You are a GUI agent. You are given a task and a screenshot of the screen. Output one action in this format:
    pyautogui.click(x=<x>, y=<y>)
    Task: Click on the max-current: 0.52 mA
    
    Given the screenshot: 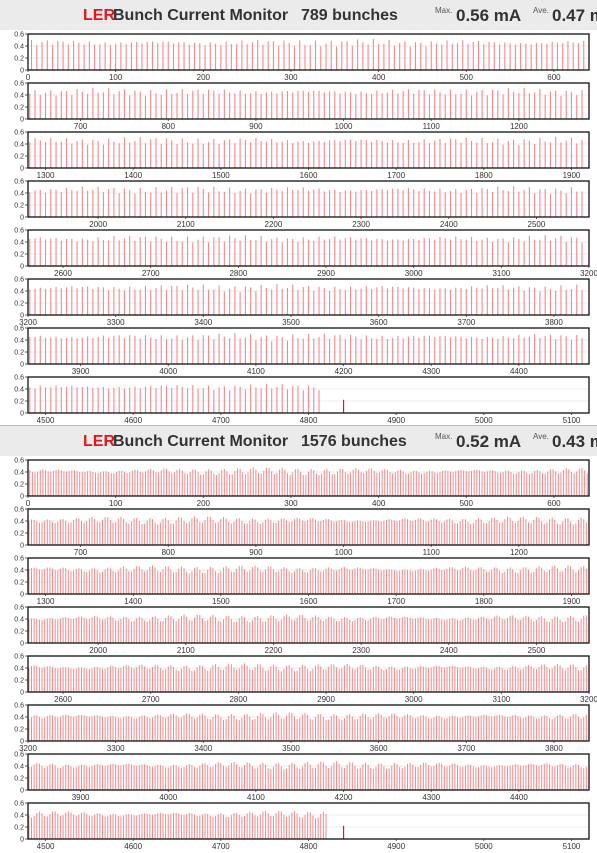 What is the action you would take?
    pyautogui.click(x=489, y=441)
    